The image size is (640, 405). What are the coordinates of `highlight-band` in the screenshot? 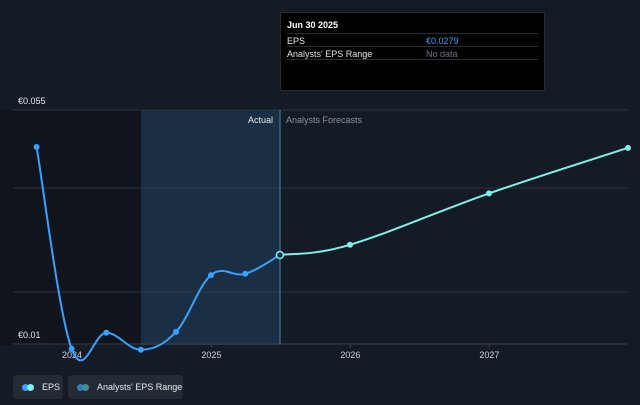 It's located at (210, 227).